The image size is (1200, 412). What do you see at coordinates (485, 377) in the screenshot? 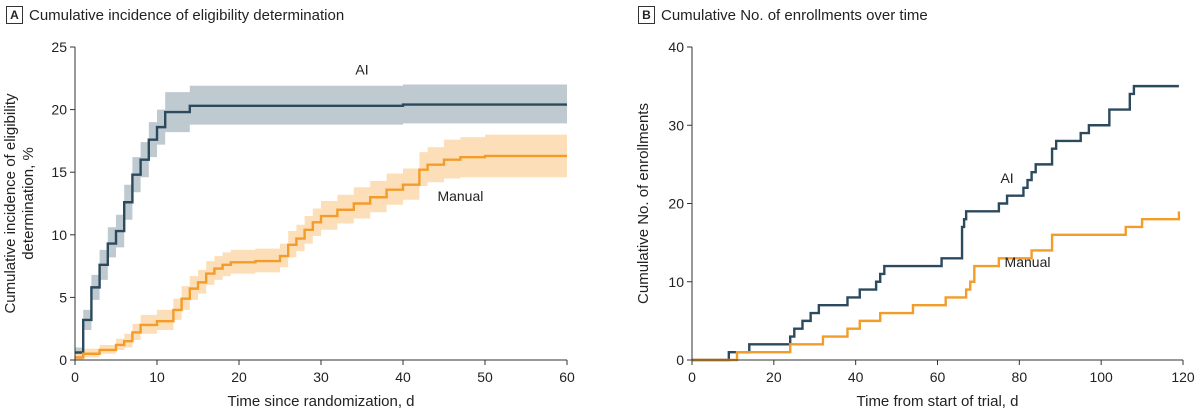
I see `panel-a-x-tick-label: 50` at bounding box center [485, 377].